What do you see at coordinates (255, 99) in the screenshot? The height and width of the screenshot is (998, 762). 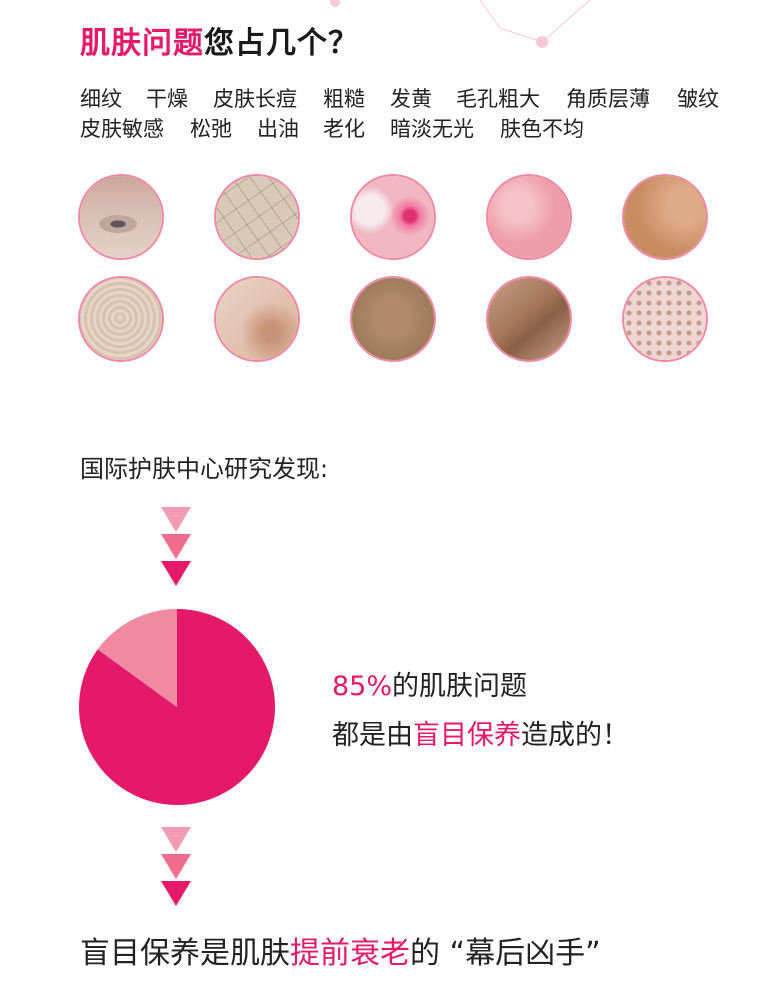 I see `tag-acne: 皮肤长痘` at bounding box center [255, 99].